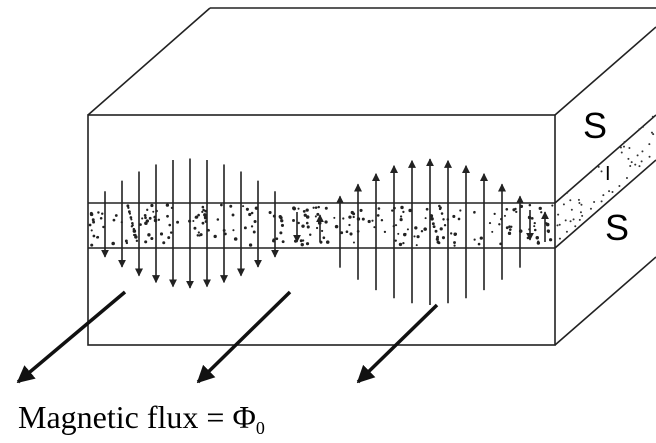  Describe the element at coordinates (595, 125) in the screenshot. I see `label-s-top: S` at that location.